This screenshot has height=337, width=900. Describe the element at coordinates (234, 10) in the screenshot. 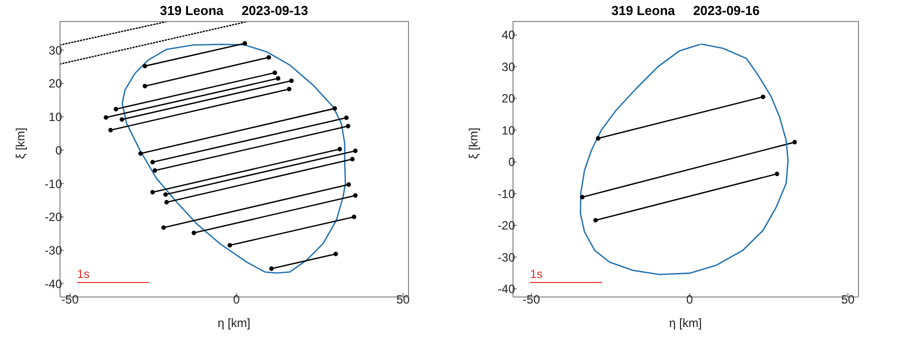

I see `chart-title: 319 Leona 2023-09-13` at that location.